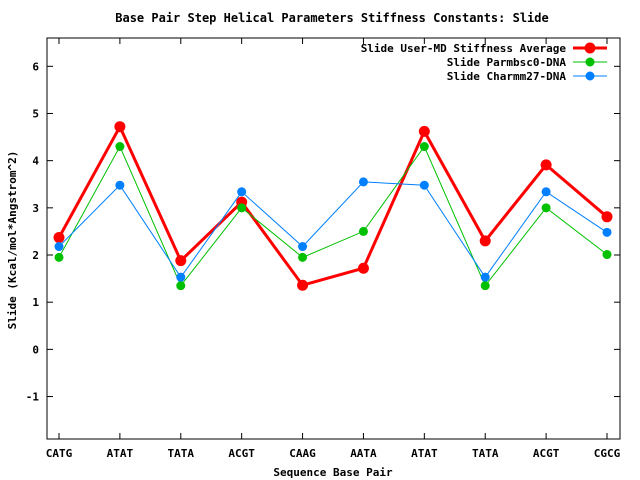 The height and width of the screenshot is (480, 640). I want to click on x-tick-label: CGCG, so click(607, 453).